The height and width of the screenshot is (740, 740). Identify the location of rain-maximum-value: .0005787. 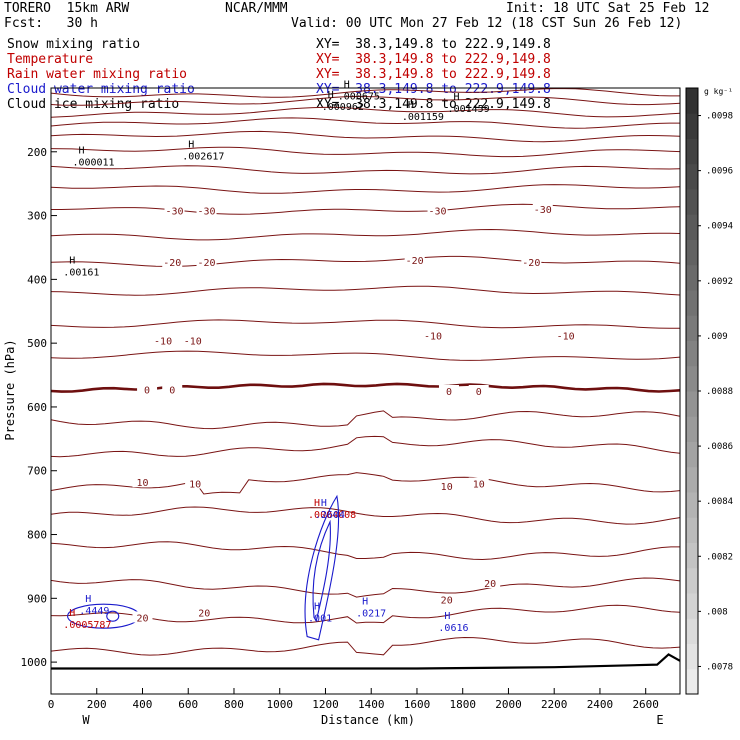
(87, 625).